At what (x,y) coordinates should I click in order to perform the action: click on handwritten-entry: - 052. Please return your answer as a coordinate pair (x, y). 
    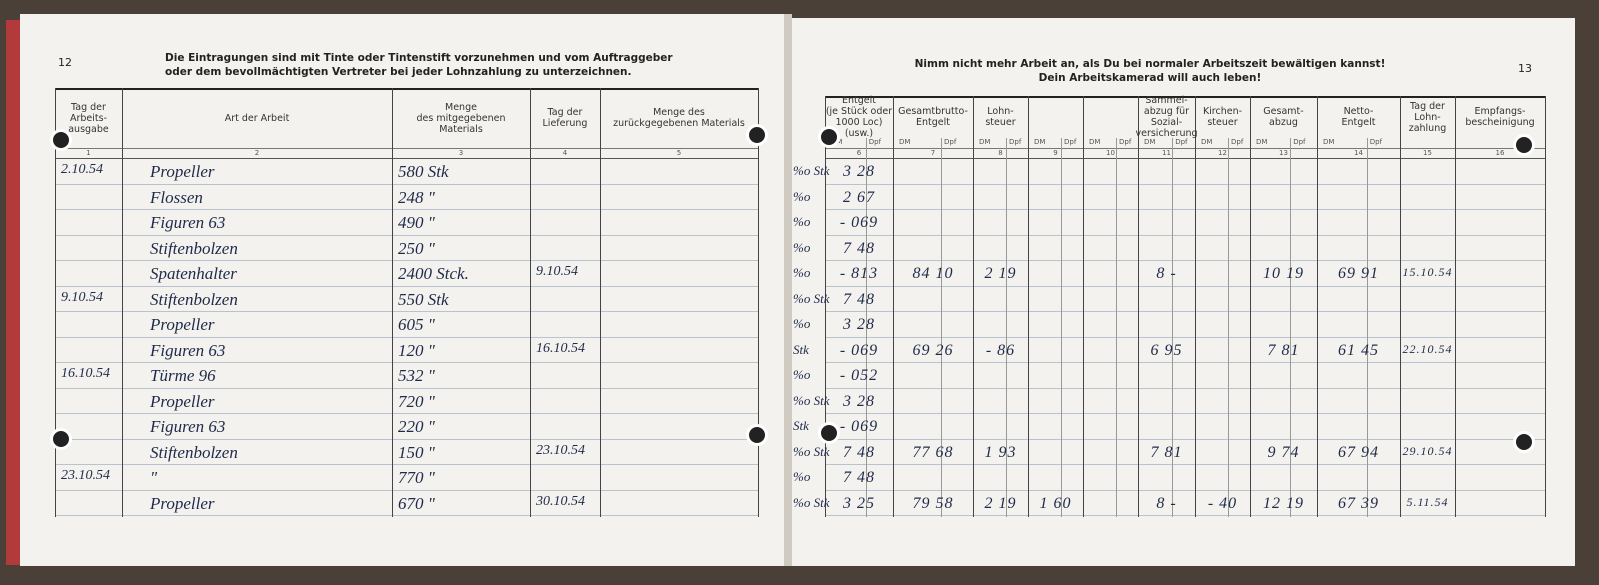
    Looking at the image, I should click on (859, 375).